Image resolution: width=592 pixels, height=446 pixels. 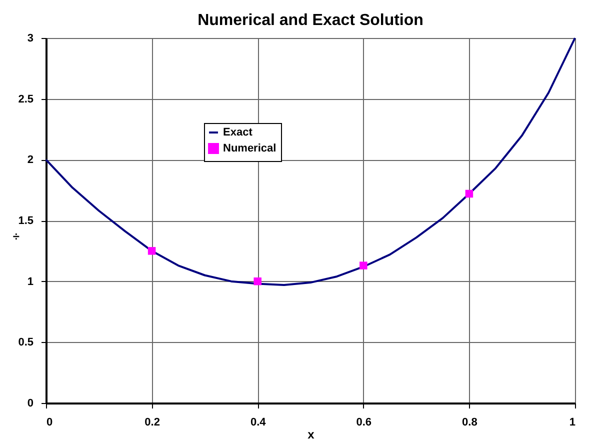 What do you see at coordinates (26, 221) in the screenshot?
I see `y-tick-label: 1.5` at bounding box center [26, 221].